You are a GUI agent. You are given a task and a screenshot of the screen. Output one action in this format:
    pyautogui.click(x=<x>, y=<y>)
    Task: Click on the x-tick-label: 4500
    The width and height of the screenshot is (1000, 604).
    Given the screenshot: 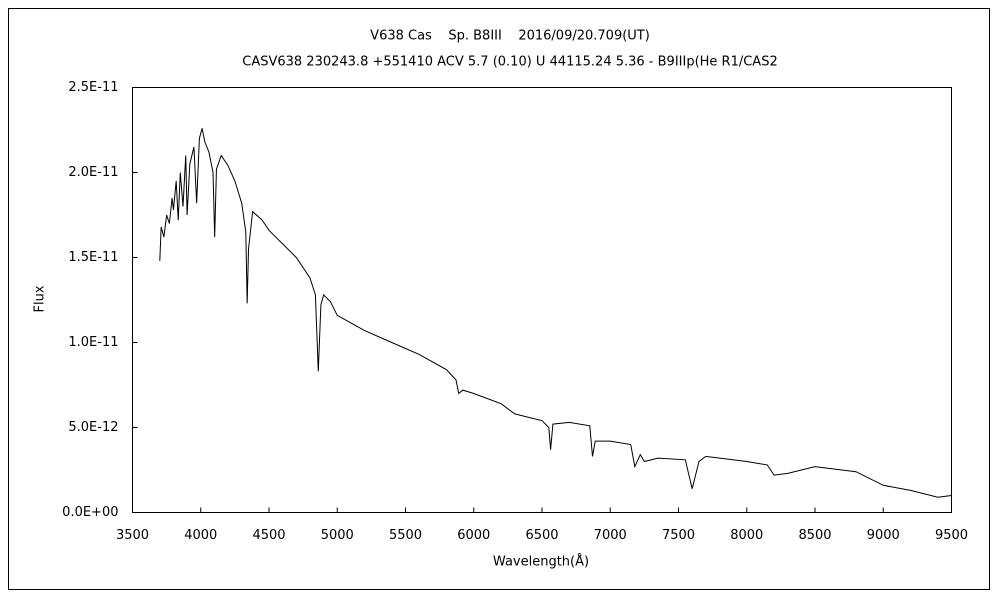 What is the action you would take?
    pyautogui.click(x=268, y=535)
    